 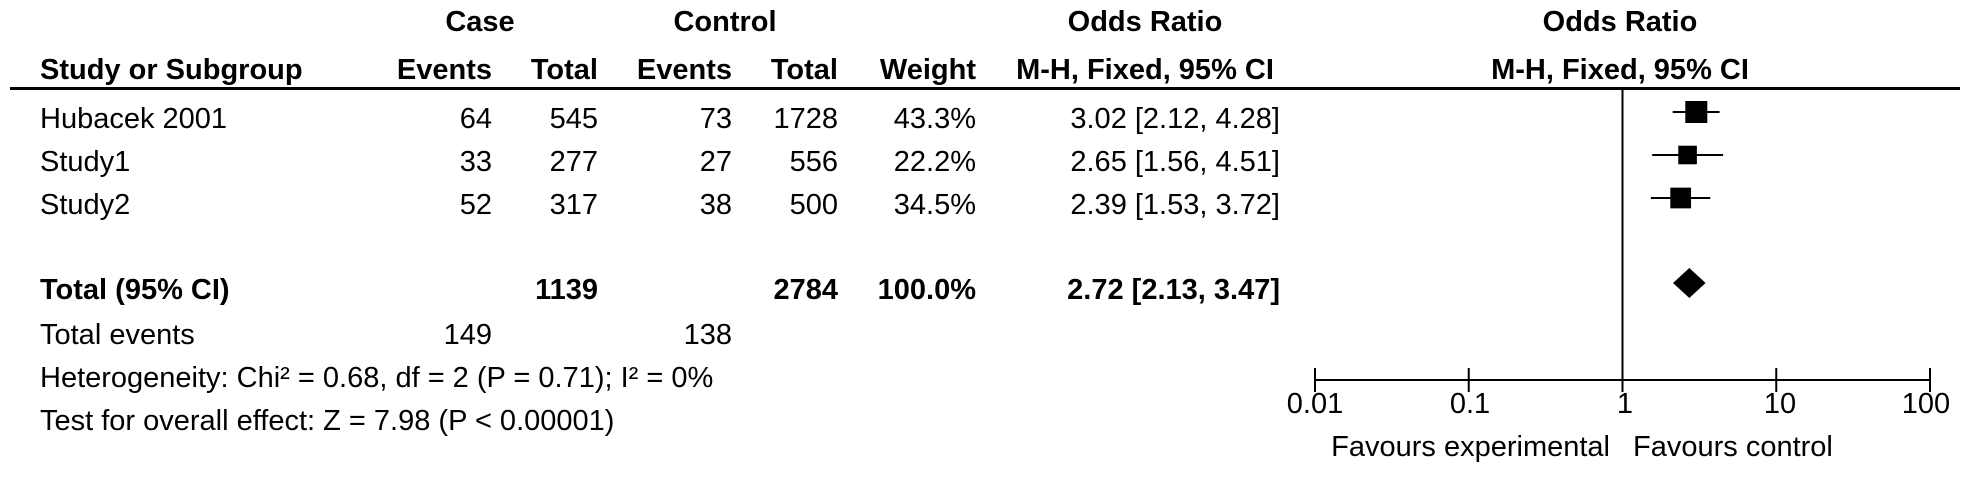 What do you see at coordinates (171, 70) in the screenshot?
I see `study-column-header: Study or Subgroup` at bounding box center [171, 70].